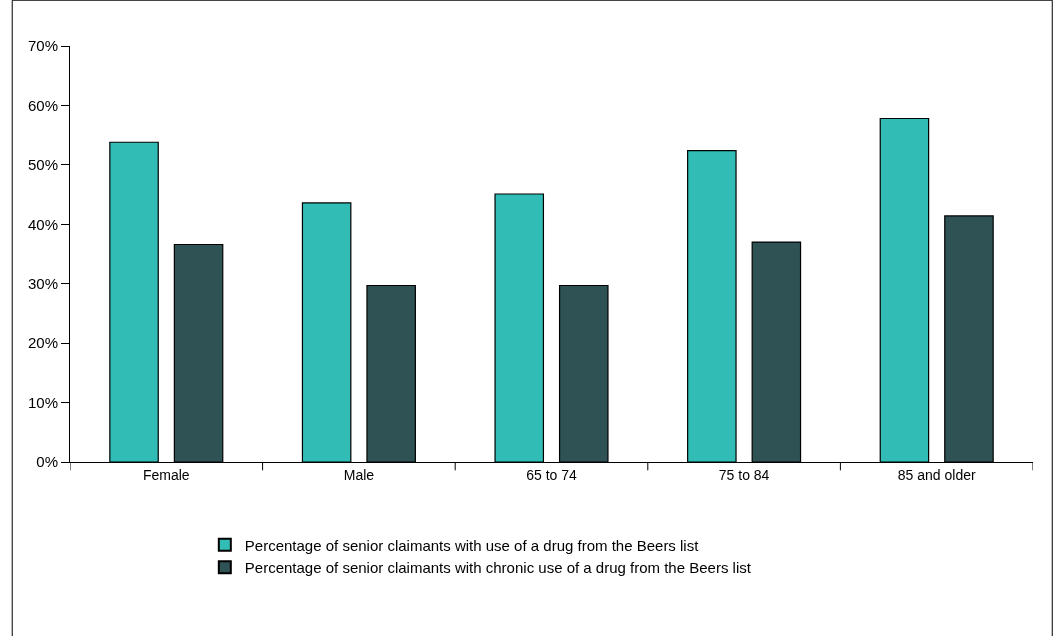 The width and height of the screenshot is (1053, 636). Describe the element at coordinates (42, 402) in the screenshot. I see `y-tick-label: 10%` at that location.